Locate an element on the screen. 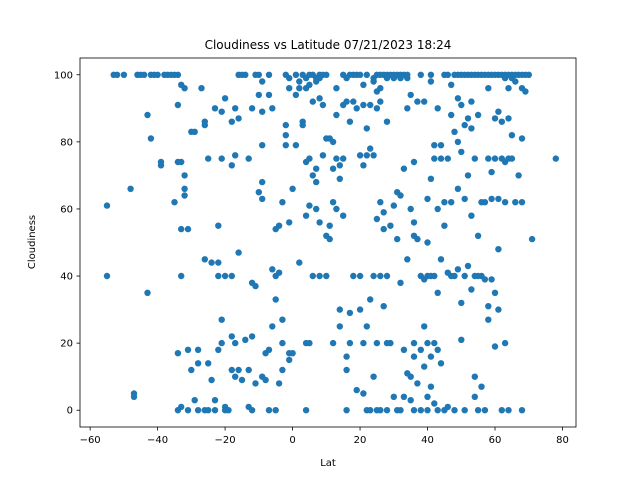  y-axis-label: Cloudiness is located at coordinates (32, 242).